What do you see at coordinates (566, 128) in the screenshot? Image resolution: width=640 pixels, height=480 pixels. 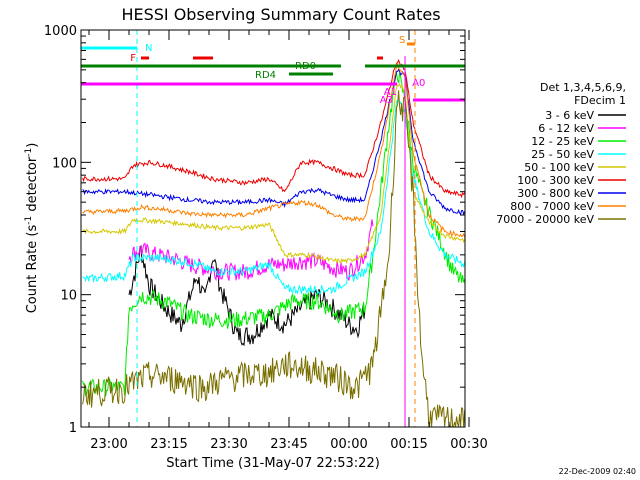 I see `legend-label-2: 6 - 12 keV` at bounding box center [566, 128].